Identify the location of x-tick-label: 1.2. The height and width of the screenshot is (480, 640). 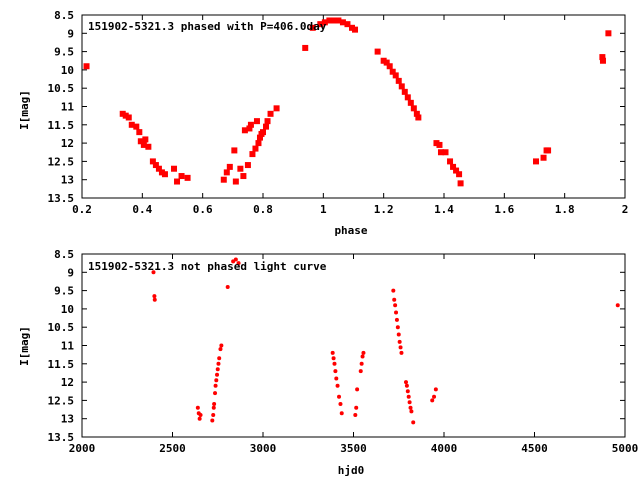
(384, 209).